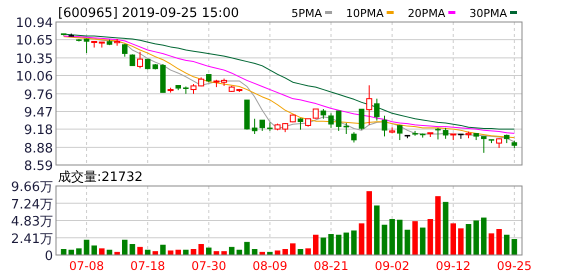 This screenshot has width=578, height=276. Describe the element at coordinates (38, 112) in the screenshot. I see `y-tick-label: 9.47` at that location.